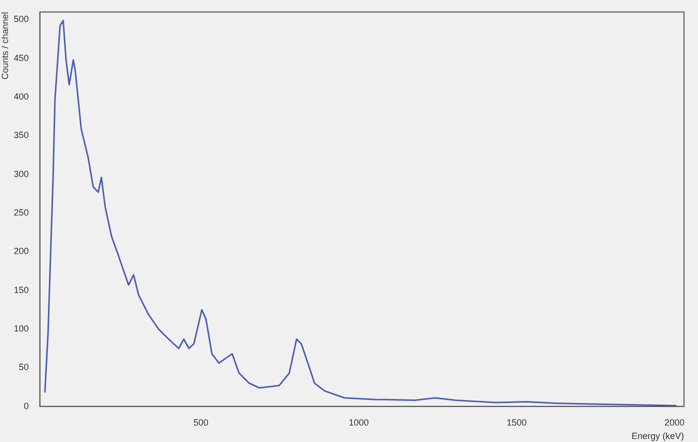 The image size is (698, 442). I want to click on x-tick-label: 1000, so click(358, 422).